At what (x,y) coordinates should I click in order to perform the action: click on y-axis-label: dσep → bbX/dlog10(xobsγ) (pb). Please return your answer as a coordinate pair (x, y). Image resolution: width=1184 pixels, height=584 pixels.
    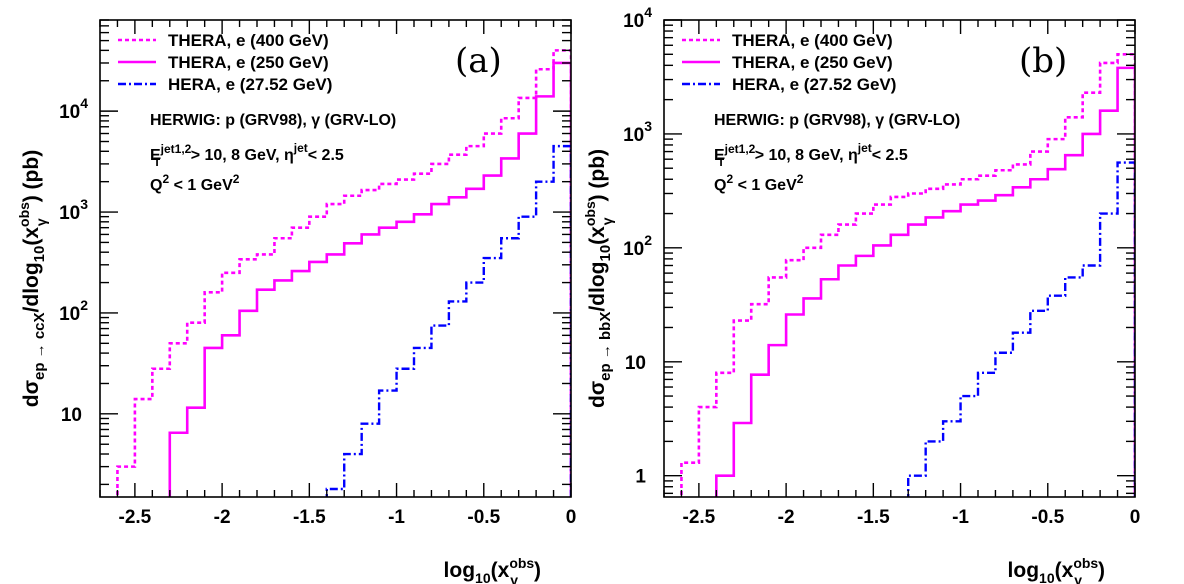
    Looking at the image, I should click on (598, 278).